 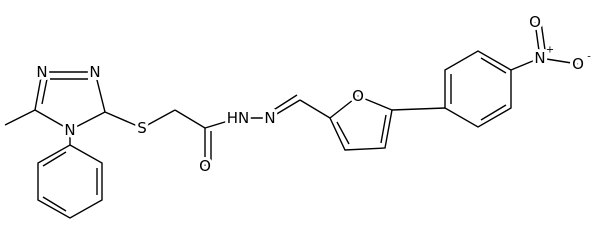 I want to click on atom-charge: +, so click(x=550, y=50).